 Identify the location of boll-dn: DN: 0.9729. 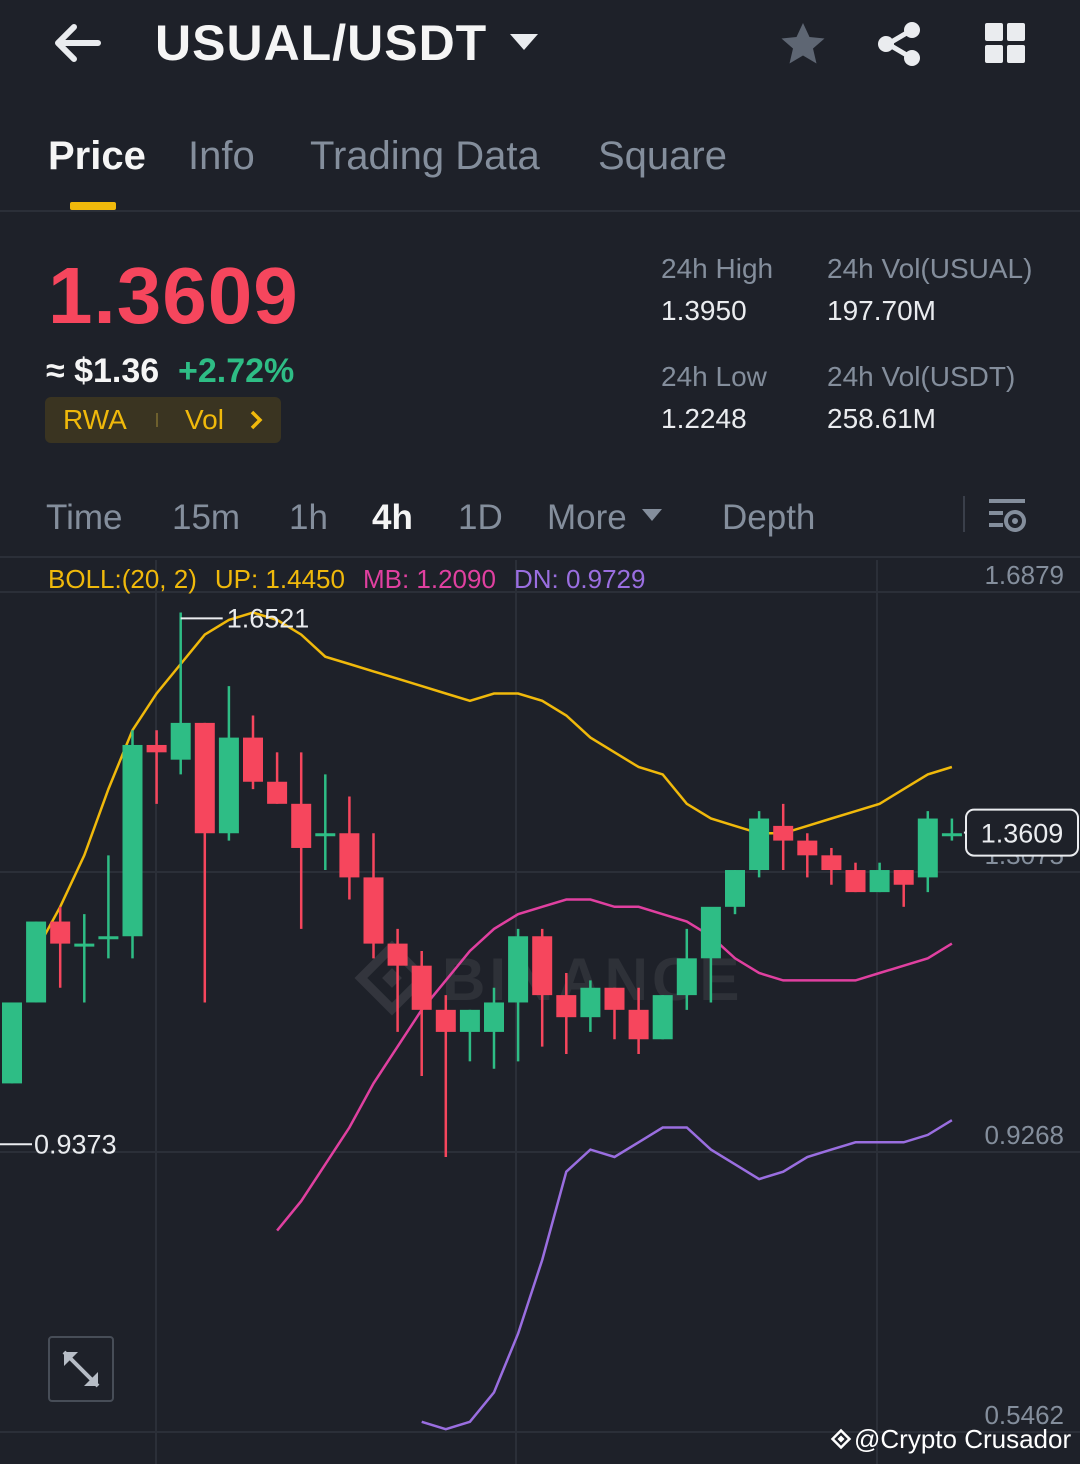
(579, 579).